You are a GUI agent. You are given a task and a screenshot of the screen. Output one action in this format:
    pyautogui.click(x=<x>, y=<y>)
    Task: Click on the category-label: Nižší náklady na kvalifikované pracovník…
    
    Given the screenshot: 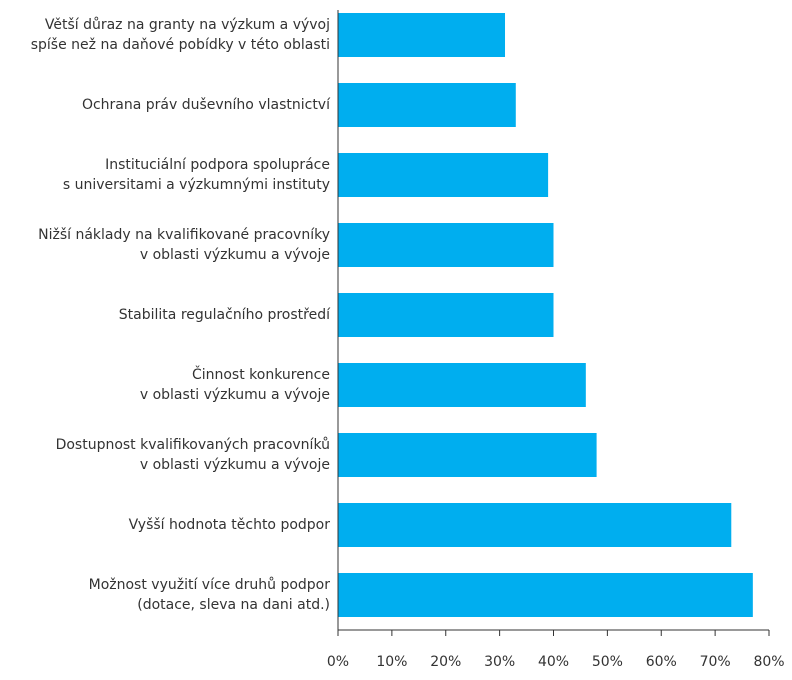 What is the action you would take?
    pyautogui.click(x=184, y=235)
    